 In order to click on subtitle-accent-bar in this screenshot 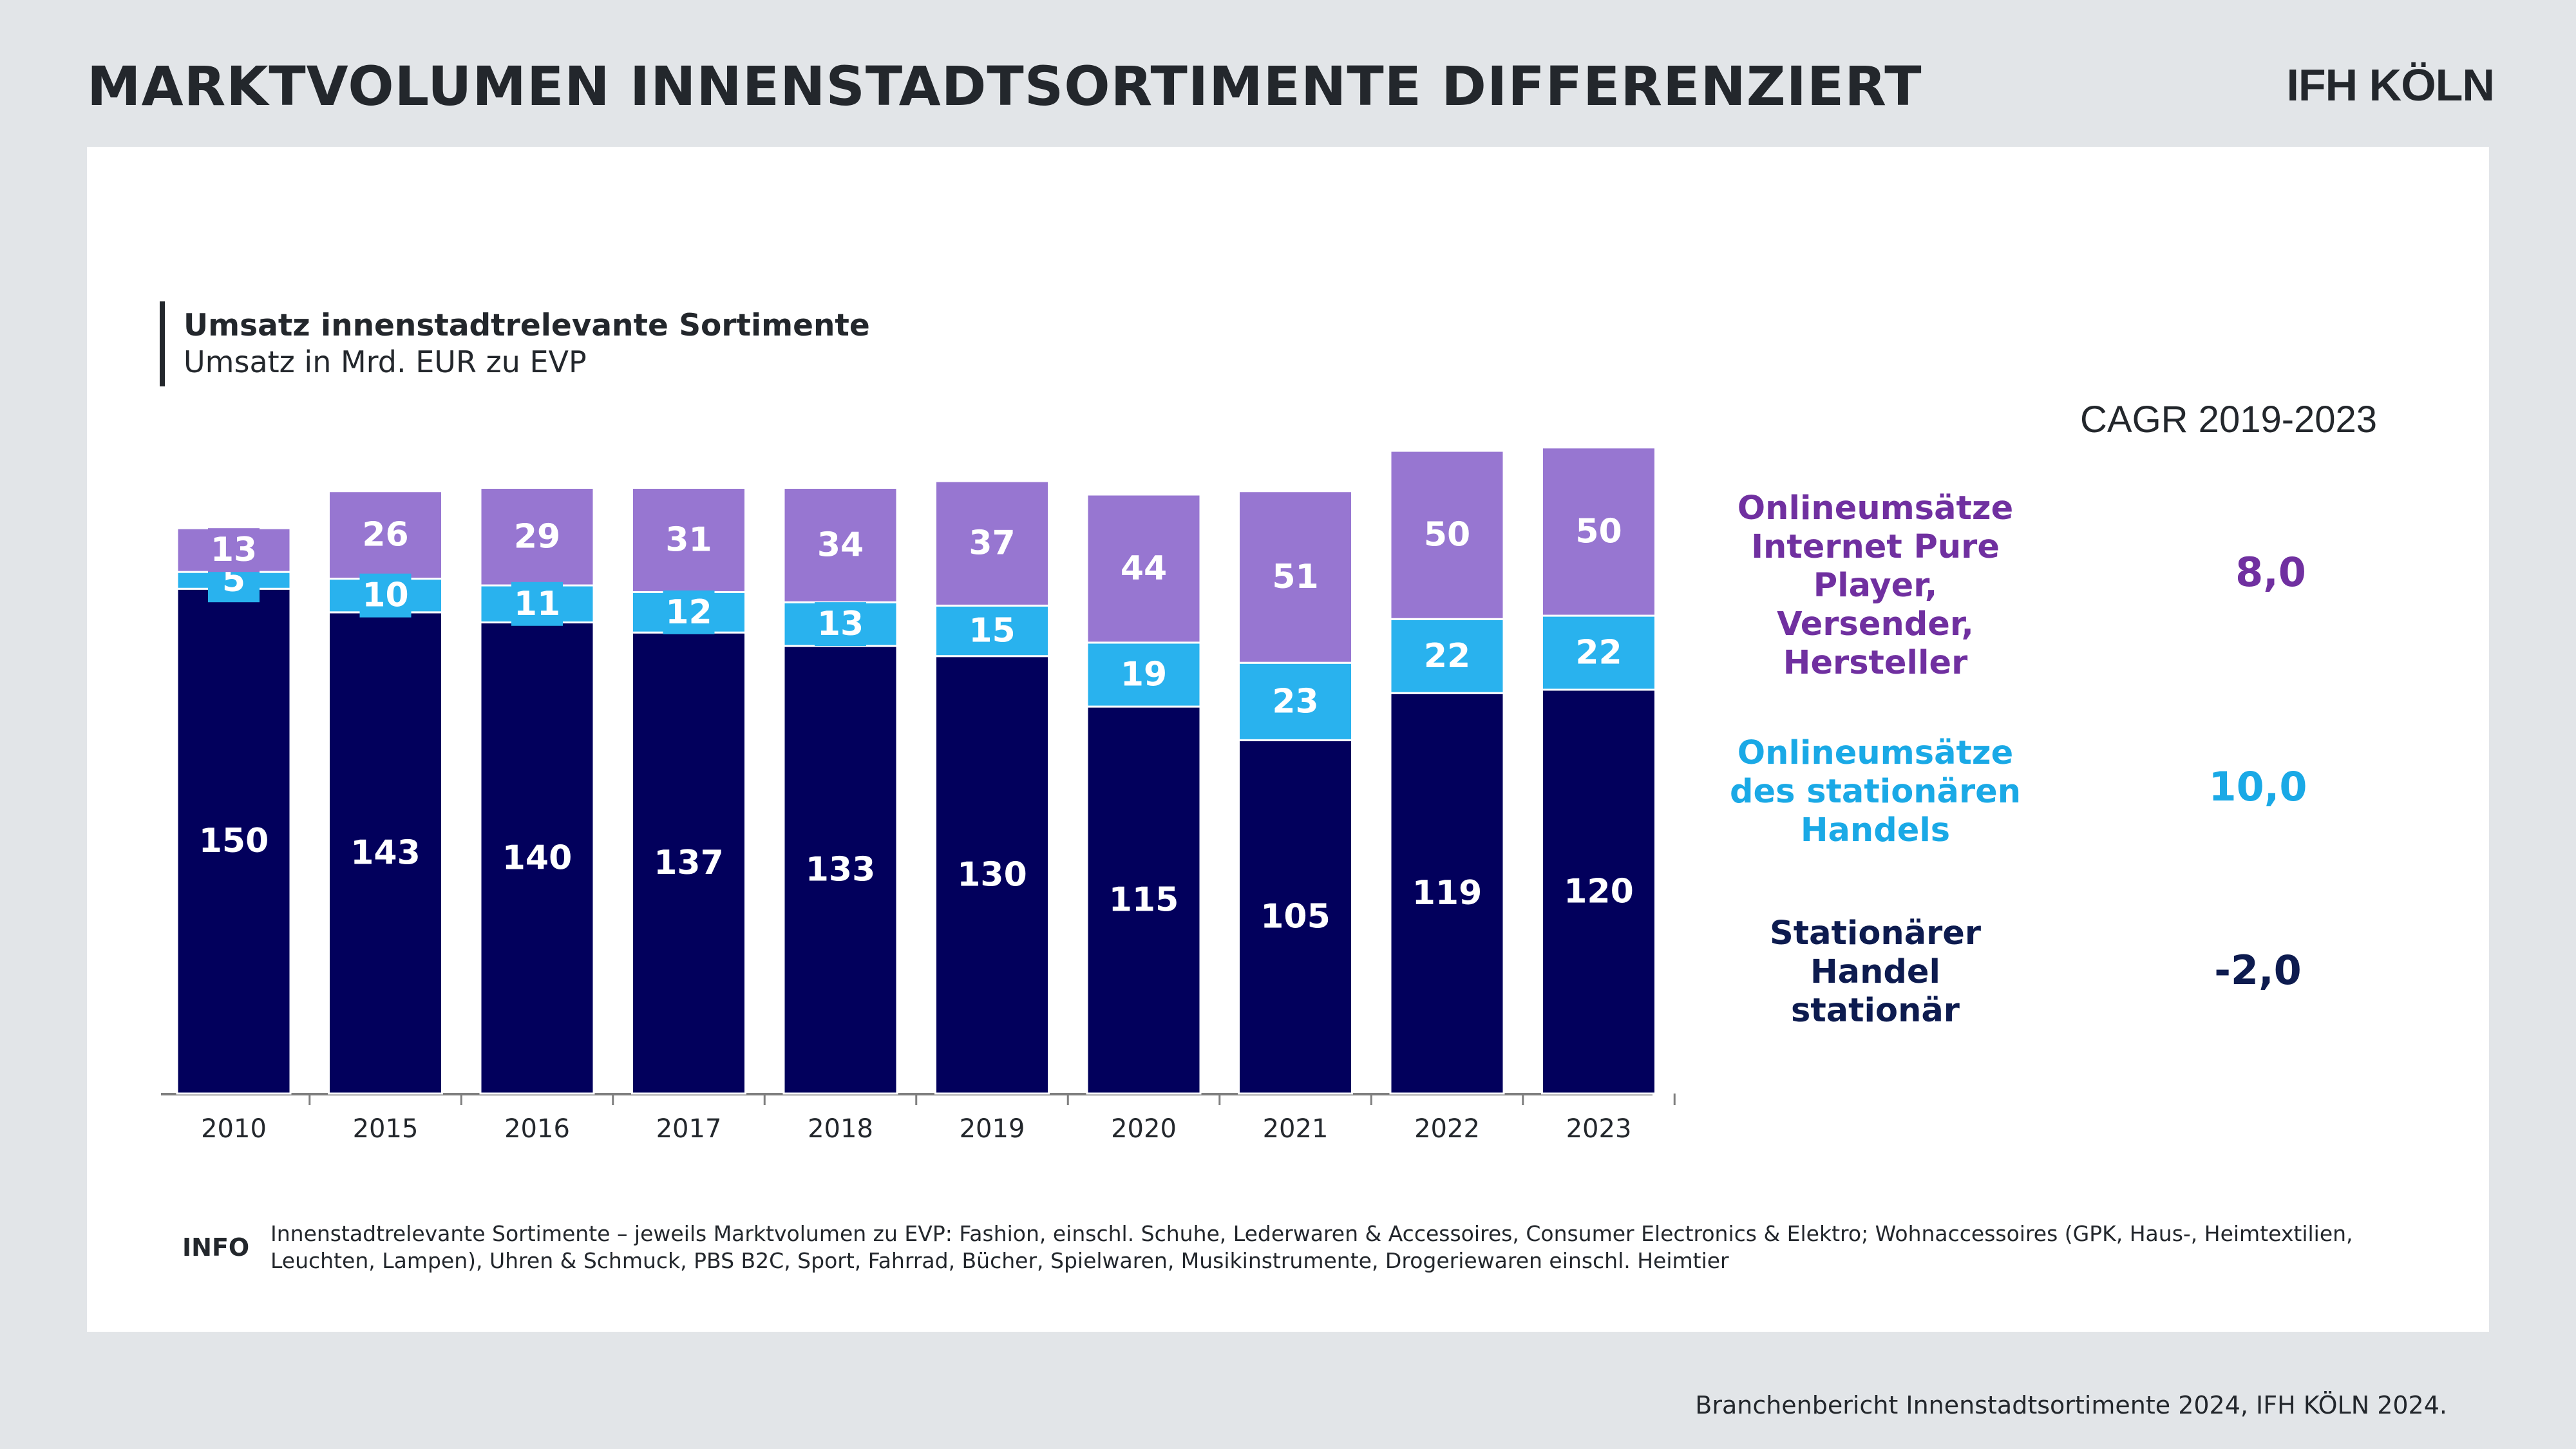, I will do `click(163, 343)`.